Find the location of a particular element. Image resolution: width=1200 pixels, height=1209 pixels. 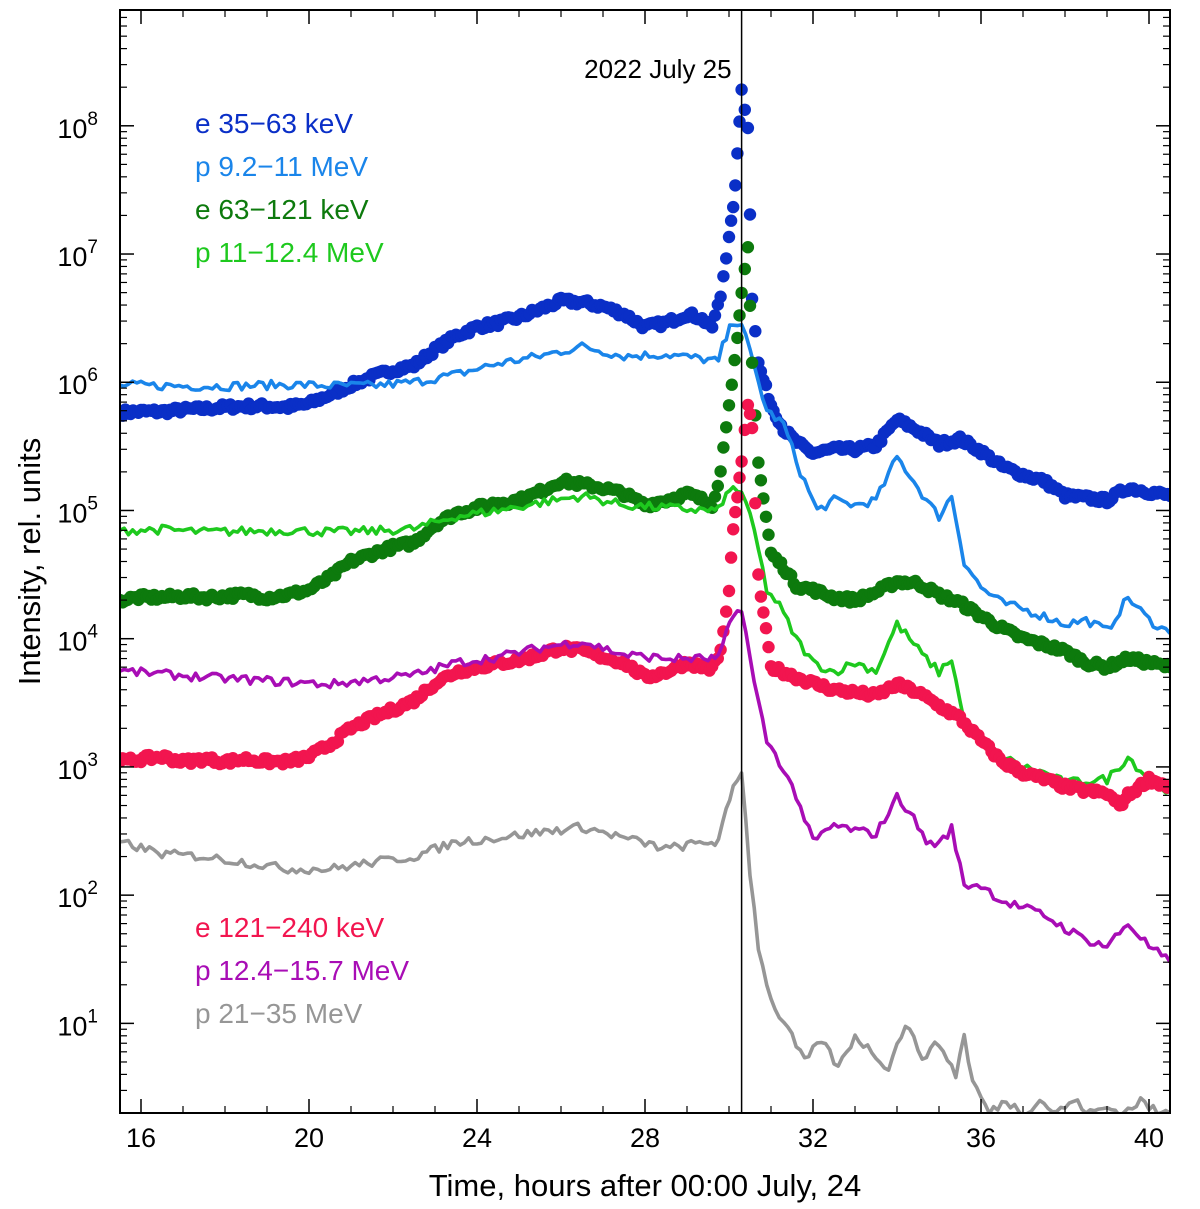

y-tick-label: 10² is located at coordinates (77, 895).